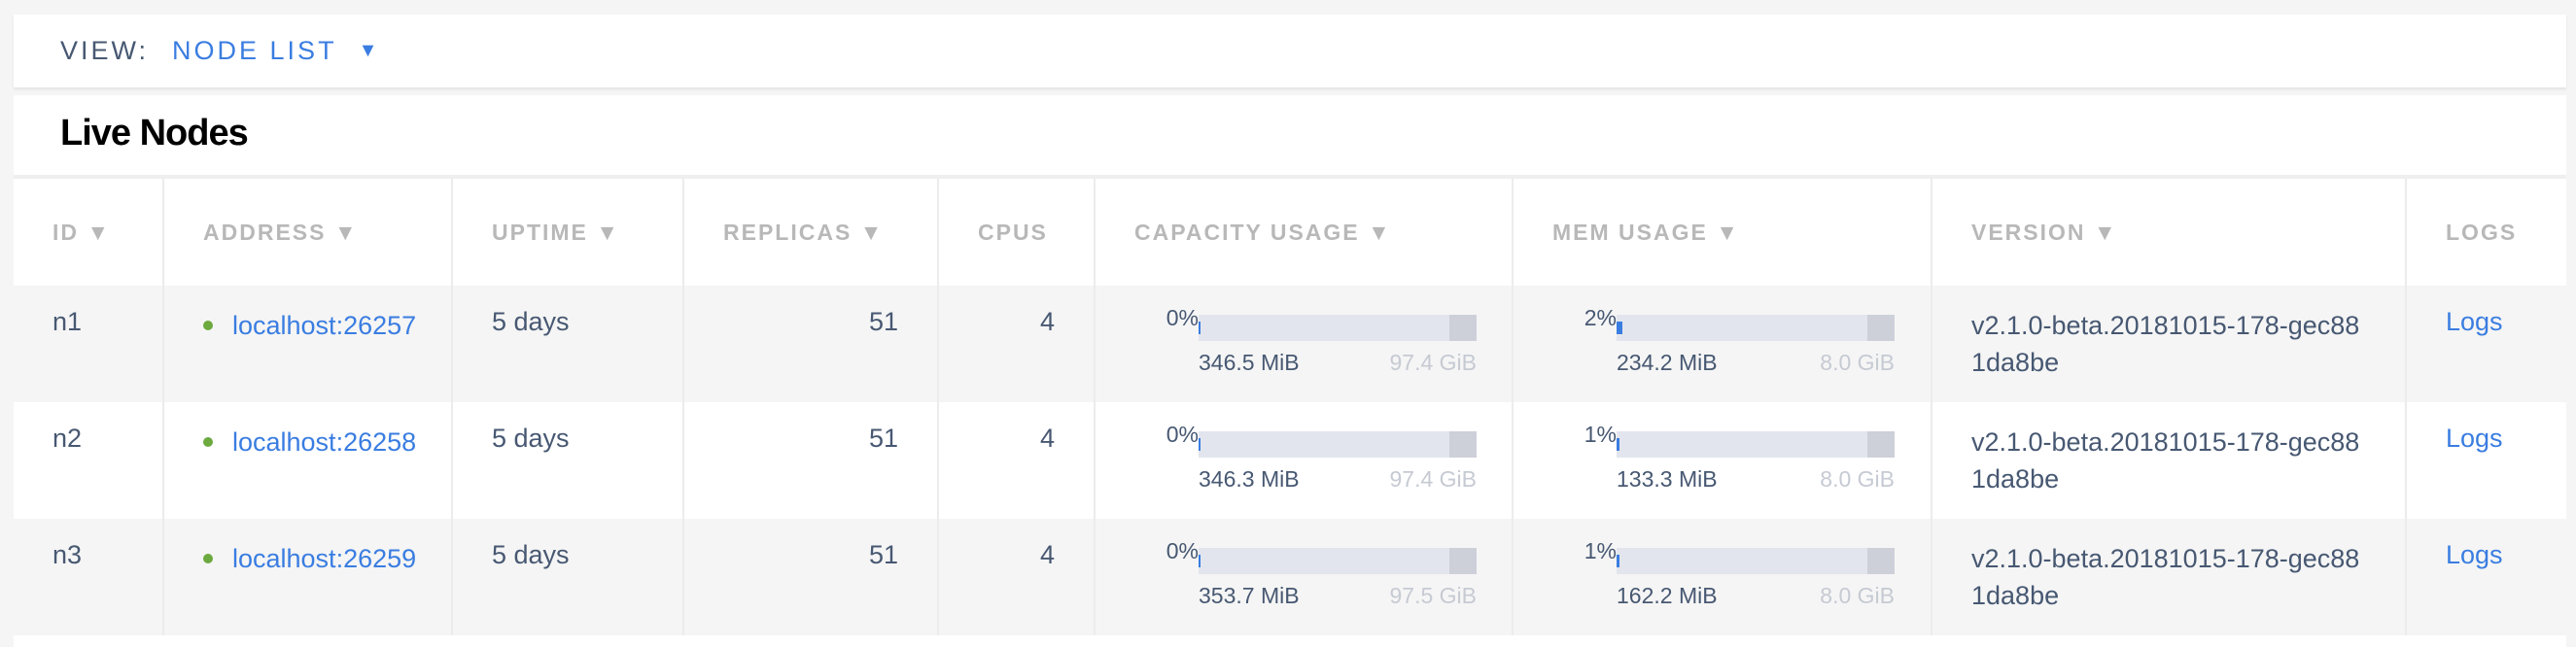  What do you see at coordinates (369, 50) in the screenshot?
I see `caret-down-icon: ▼` at bounding box center [369, 50].